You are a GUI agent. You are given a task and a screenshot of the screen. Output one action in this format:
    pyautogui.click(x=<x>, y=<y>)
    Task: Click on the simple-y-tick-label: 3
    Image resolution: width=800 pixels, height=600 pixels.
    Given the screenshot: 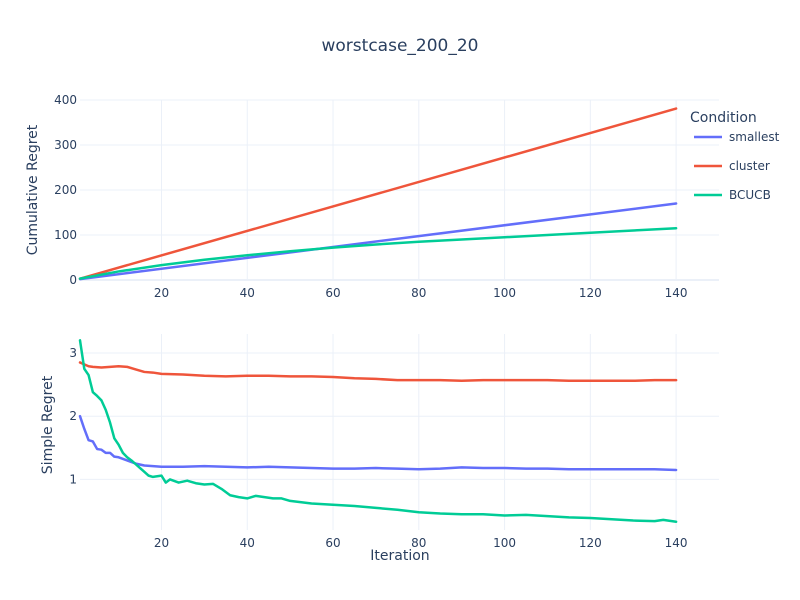 What is the action you would take?
    pyautogui.click(x=73, y=353)
    